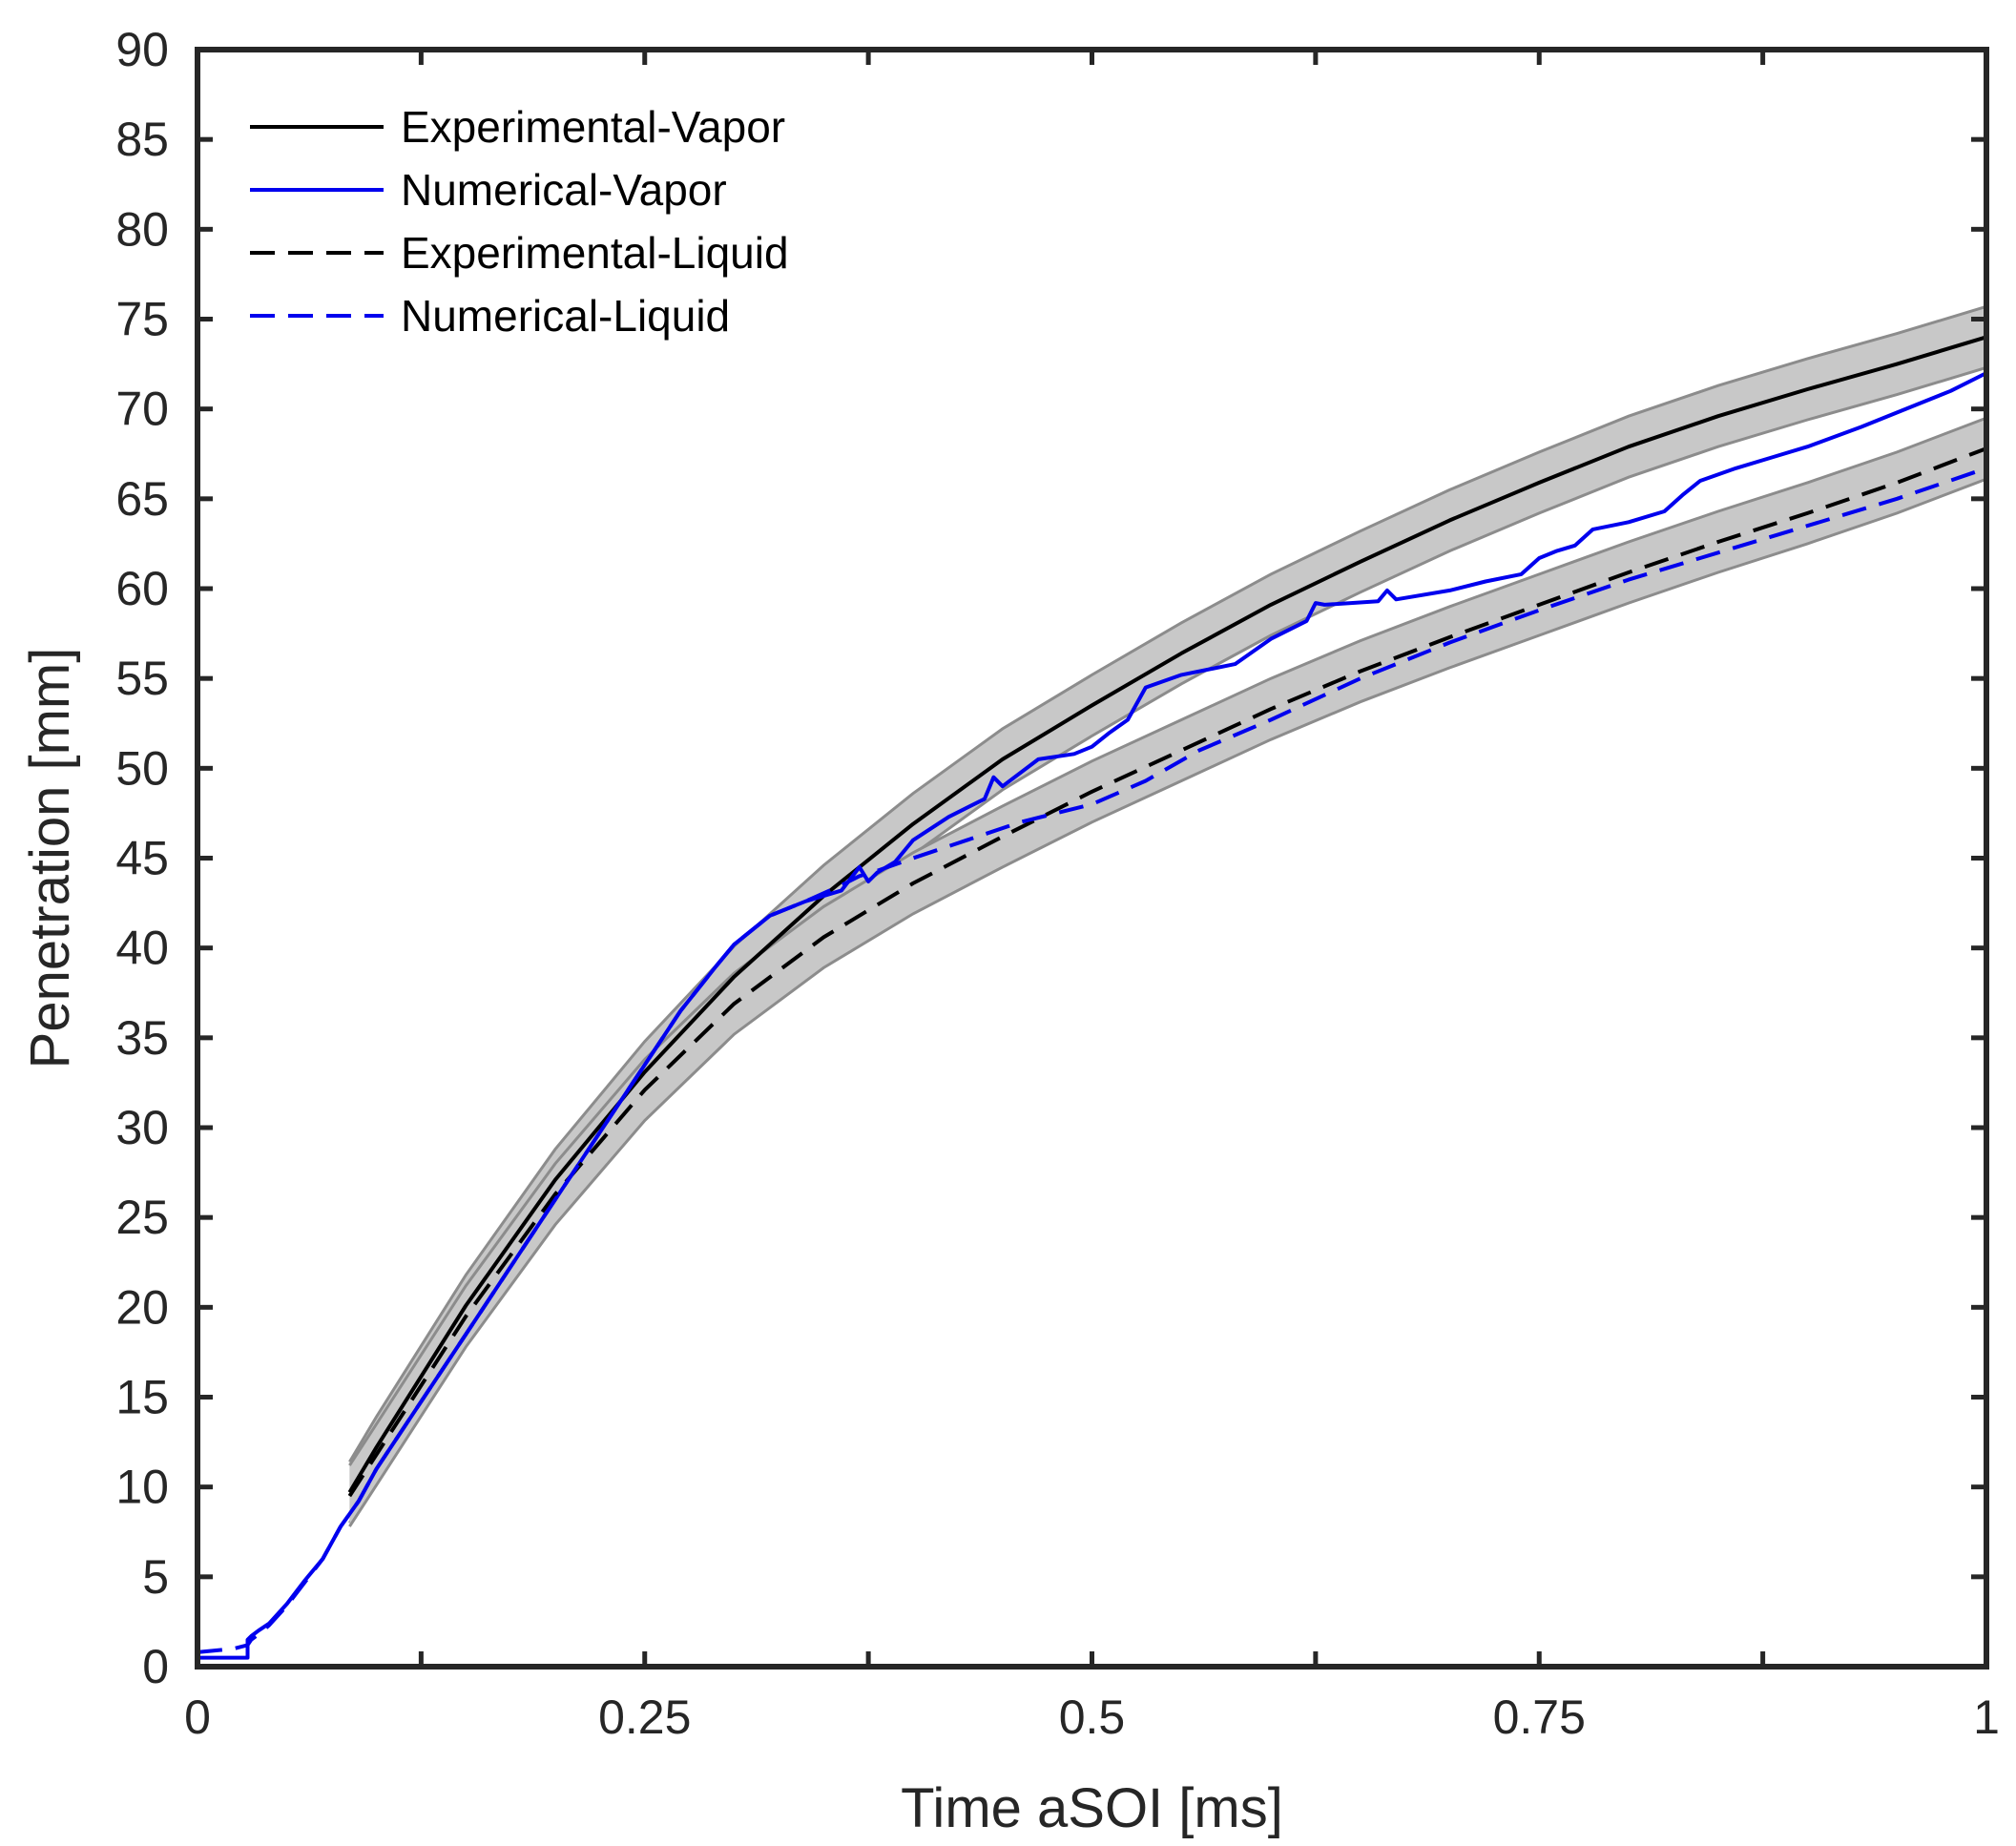  Describe the element at coordinates (50, 858) in the screenshot. I see `y-axis-label: Penetration [mm]` at that location.